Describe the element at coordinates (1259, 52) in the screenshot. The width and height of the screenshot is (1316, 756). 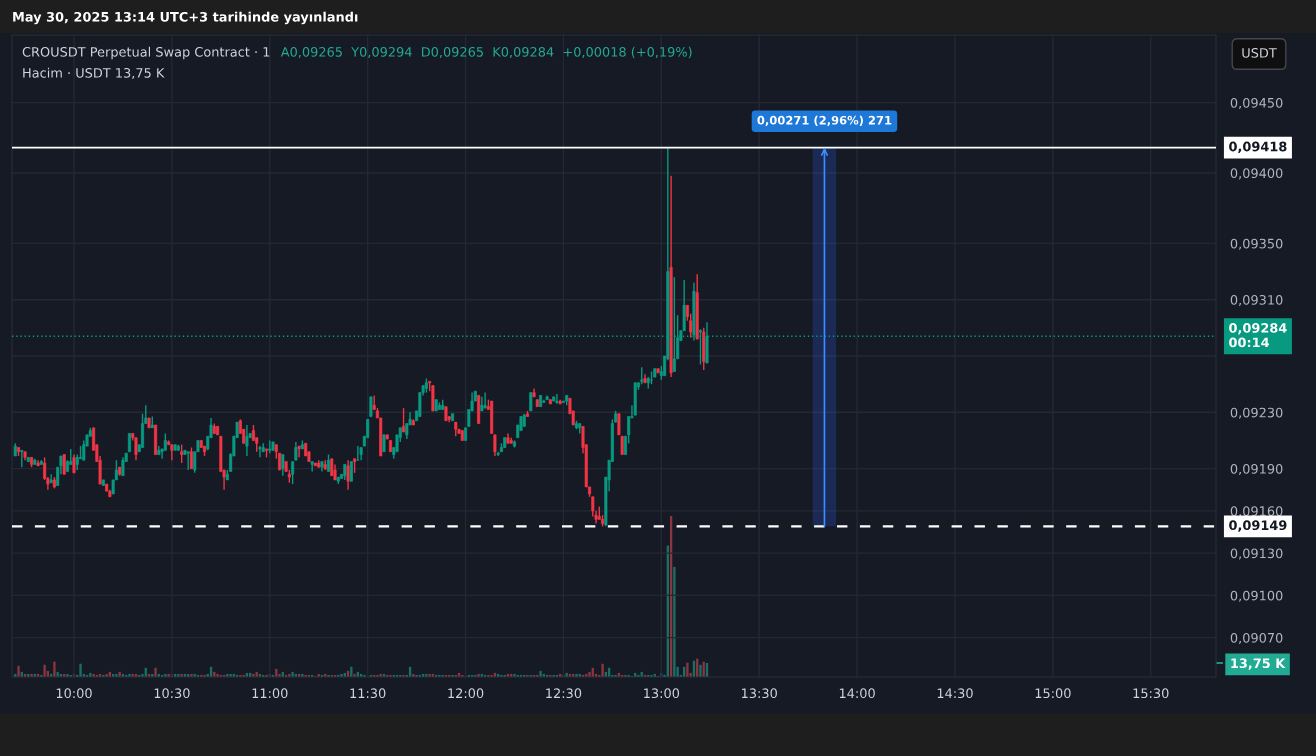
I see `text: USDT` at that location.